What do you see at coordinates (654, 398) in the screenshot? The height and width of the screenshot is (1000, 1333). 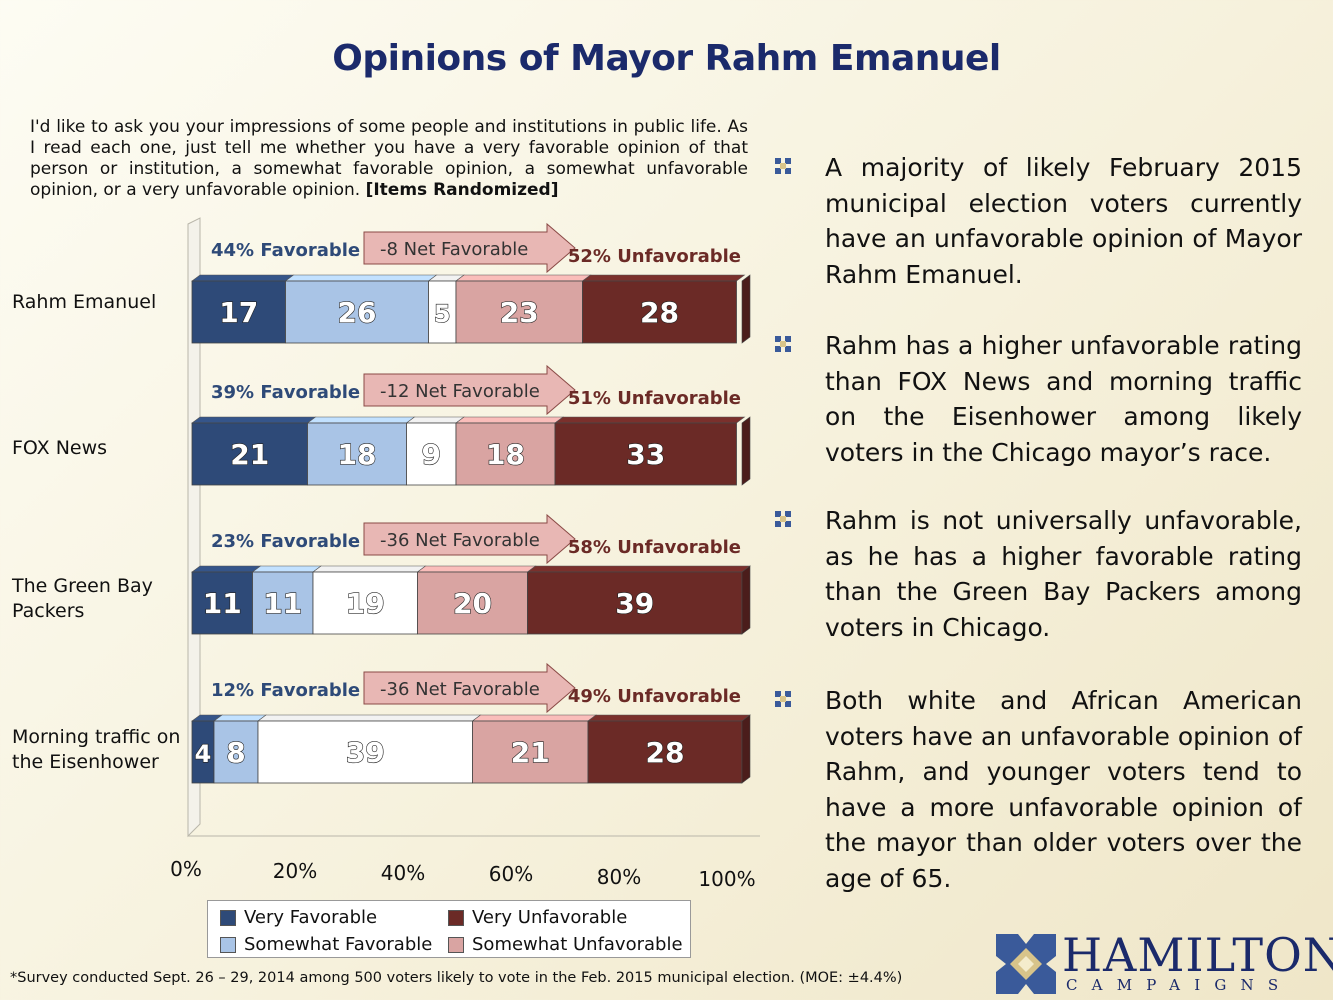 I see `unfavorable-label: 51% Unfavorable` at bounding box center [654, 398].